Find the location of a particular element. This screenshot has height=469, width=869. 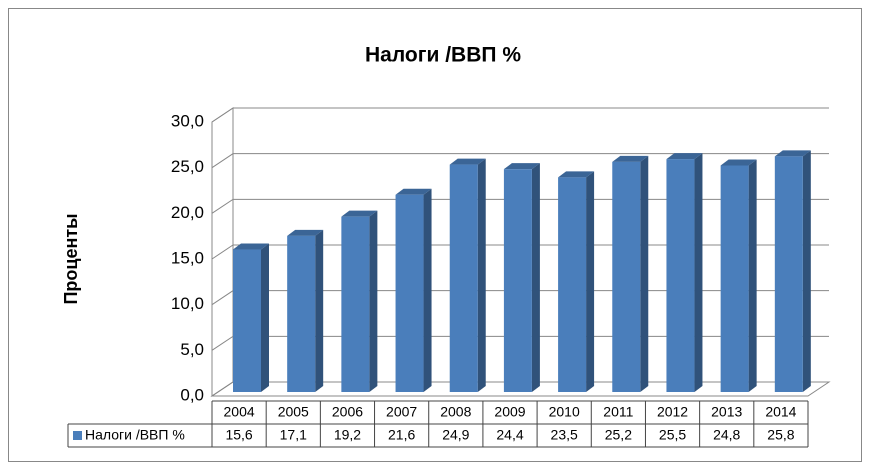

data-label: 24,9 is located at coordinates (455, 435).